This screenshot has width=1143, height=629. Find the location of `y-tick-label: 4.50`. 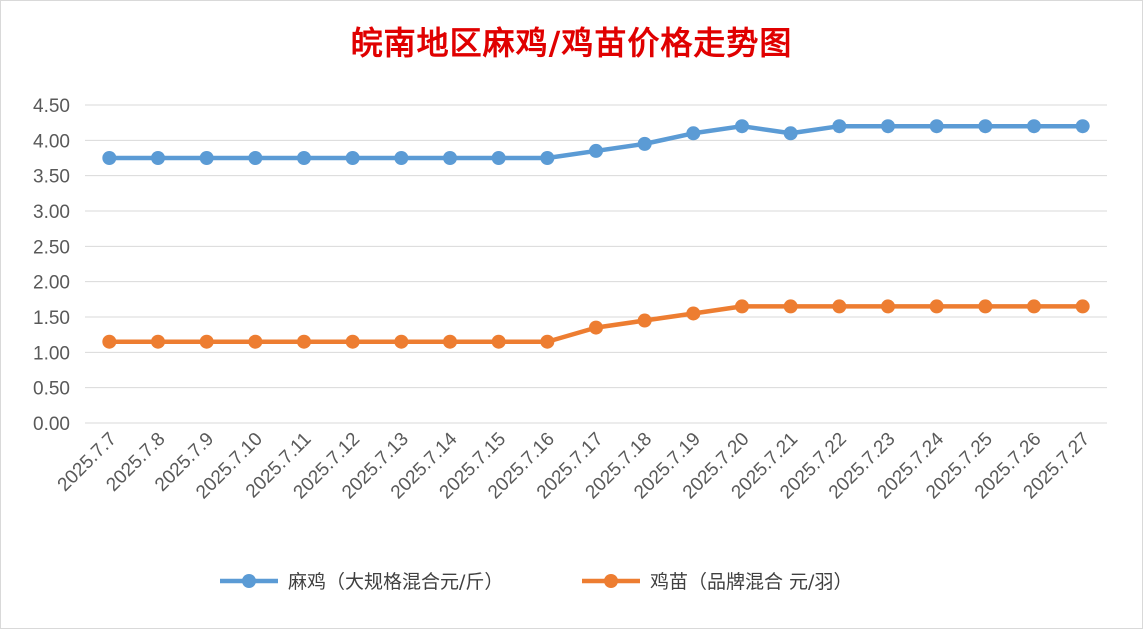

y-tick-label: 4.50 is located at coordinates (51, 106).